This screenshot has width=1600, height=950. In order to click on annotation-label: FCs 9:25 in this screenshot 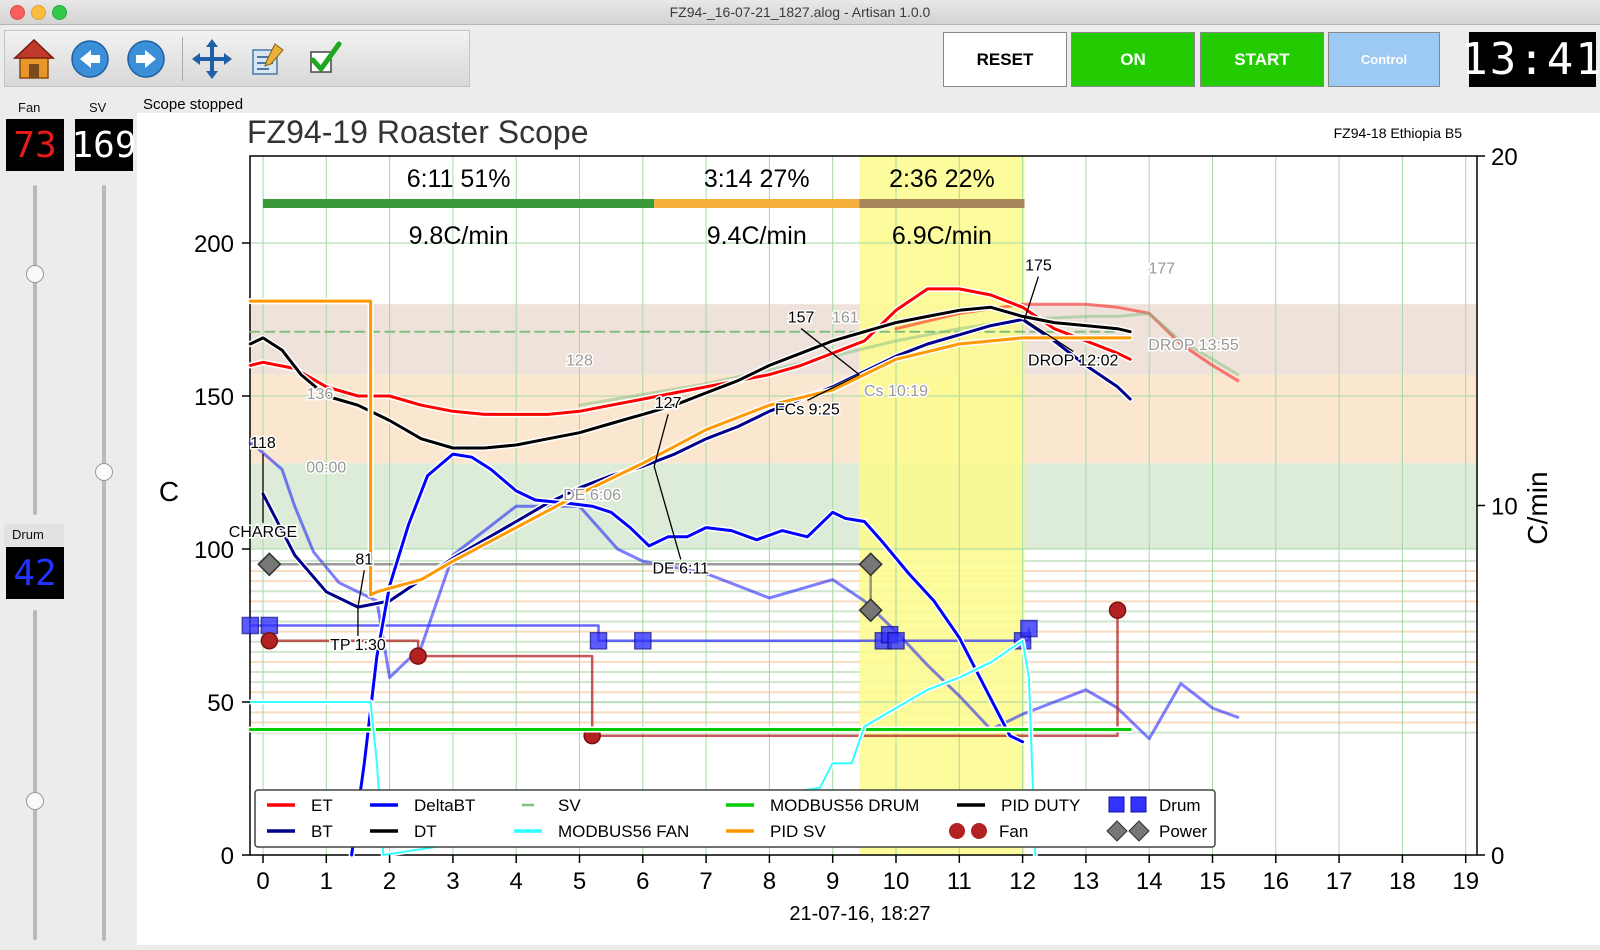, I will do `click(807, 409)`.